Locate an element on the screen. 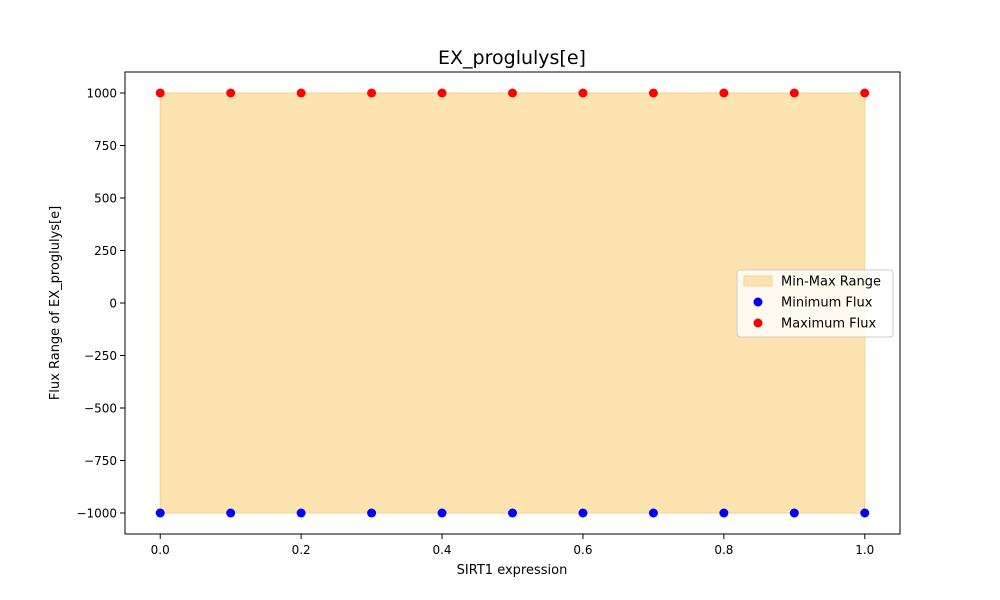 This screenshot has height=600, width=1000. y-tick-label: 0 is located at coordinates (113, 304).